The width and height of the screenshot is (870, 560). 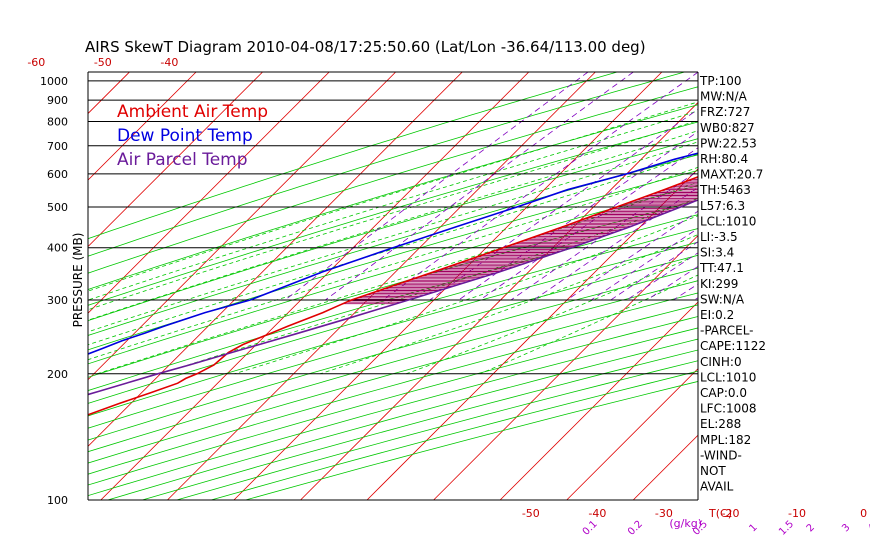 What do you see at coordinates (786, 528) in the screenshot?
I see `mixing-ratio-tick-label: 1.5` at bounding box center [786, 528].